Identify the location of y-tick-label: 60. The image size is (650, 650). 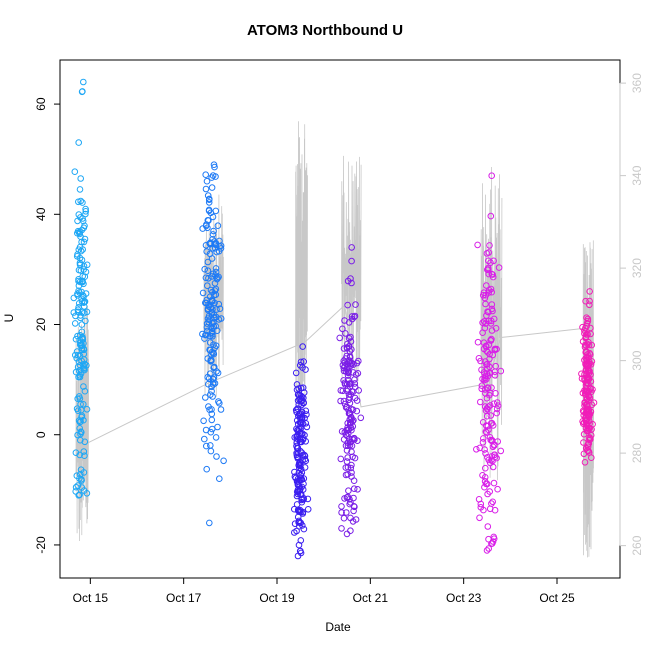
(41, 104).